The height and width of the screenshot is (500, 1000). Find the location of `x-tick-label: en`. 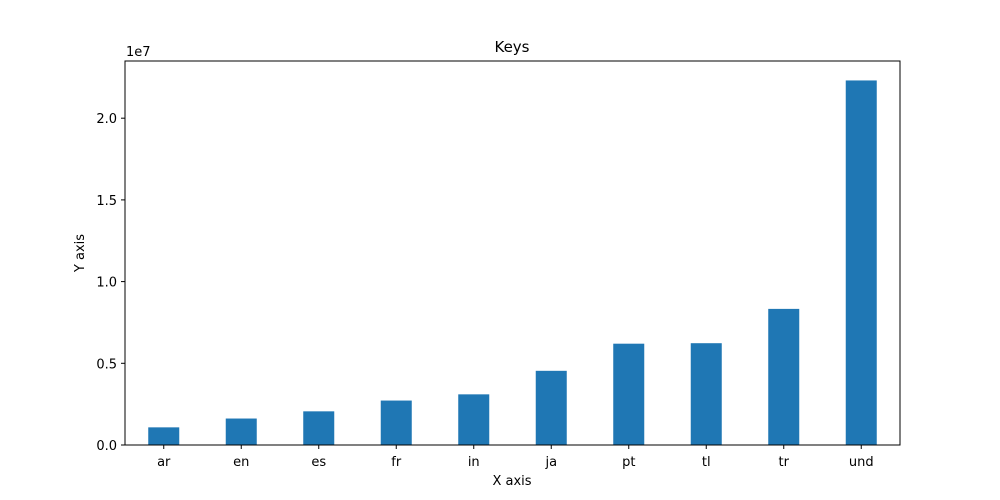

x-tick-label: en is located at coordinates (241, 462).